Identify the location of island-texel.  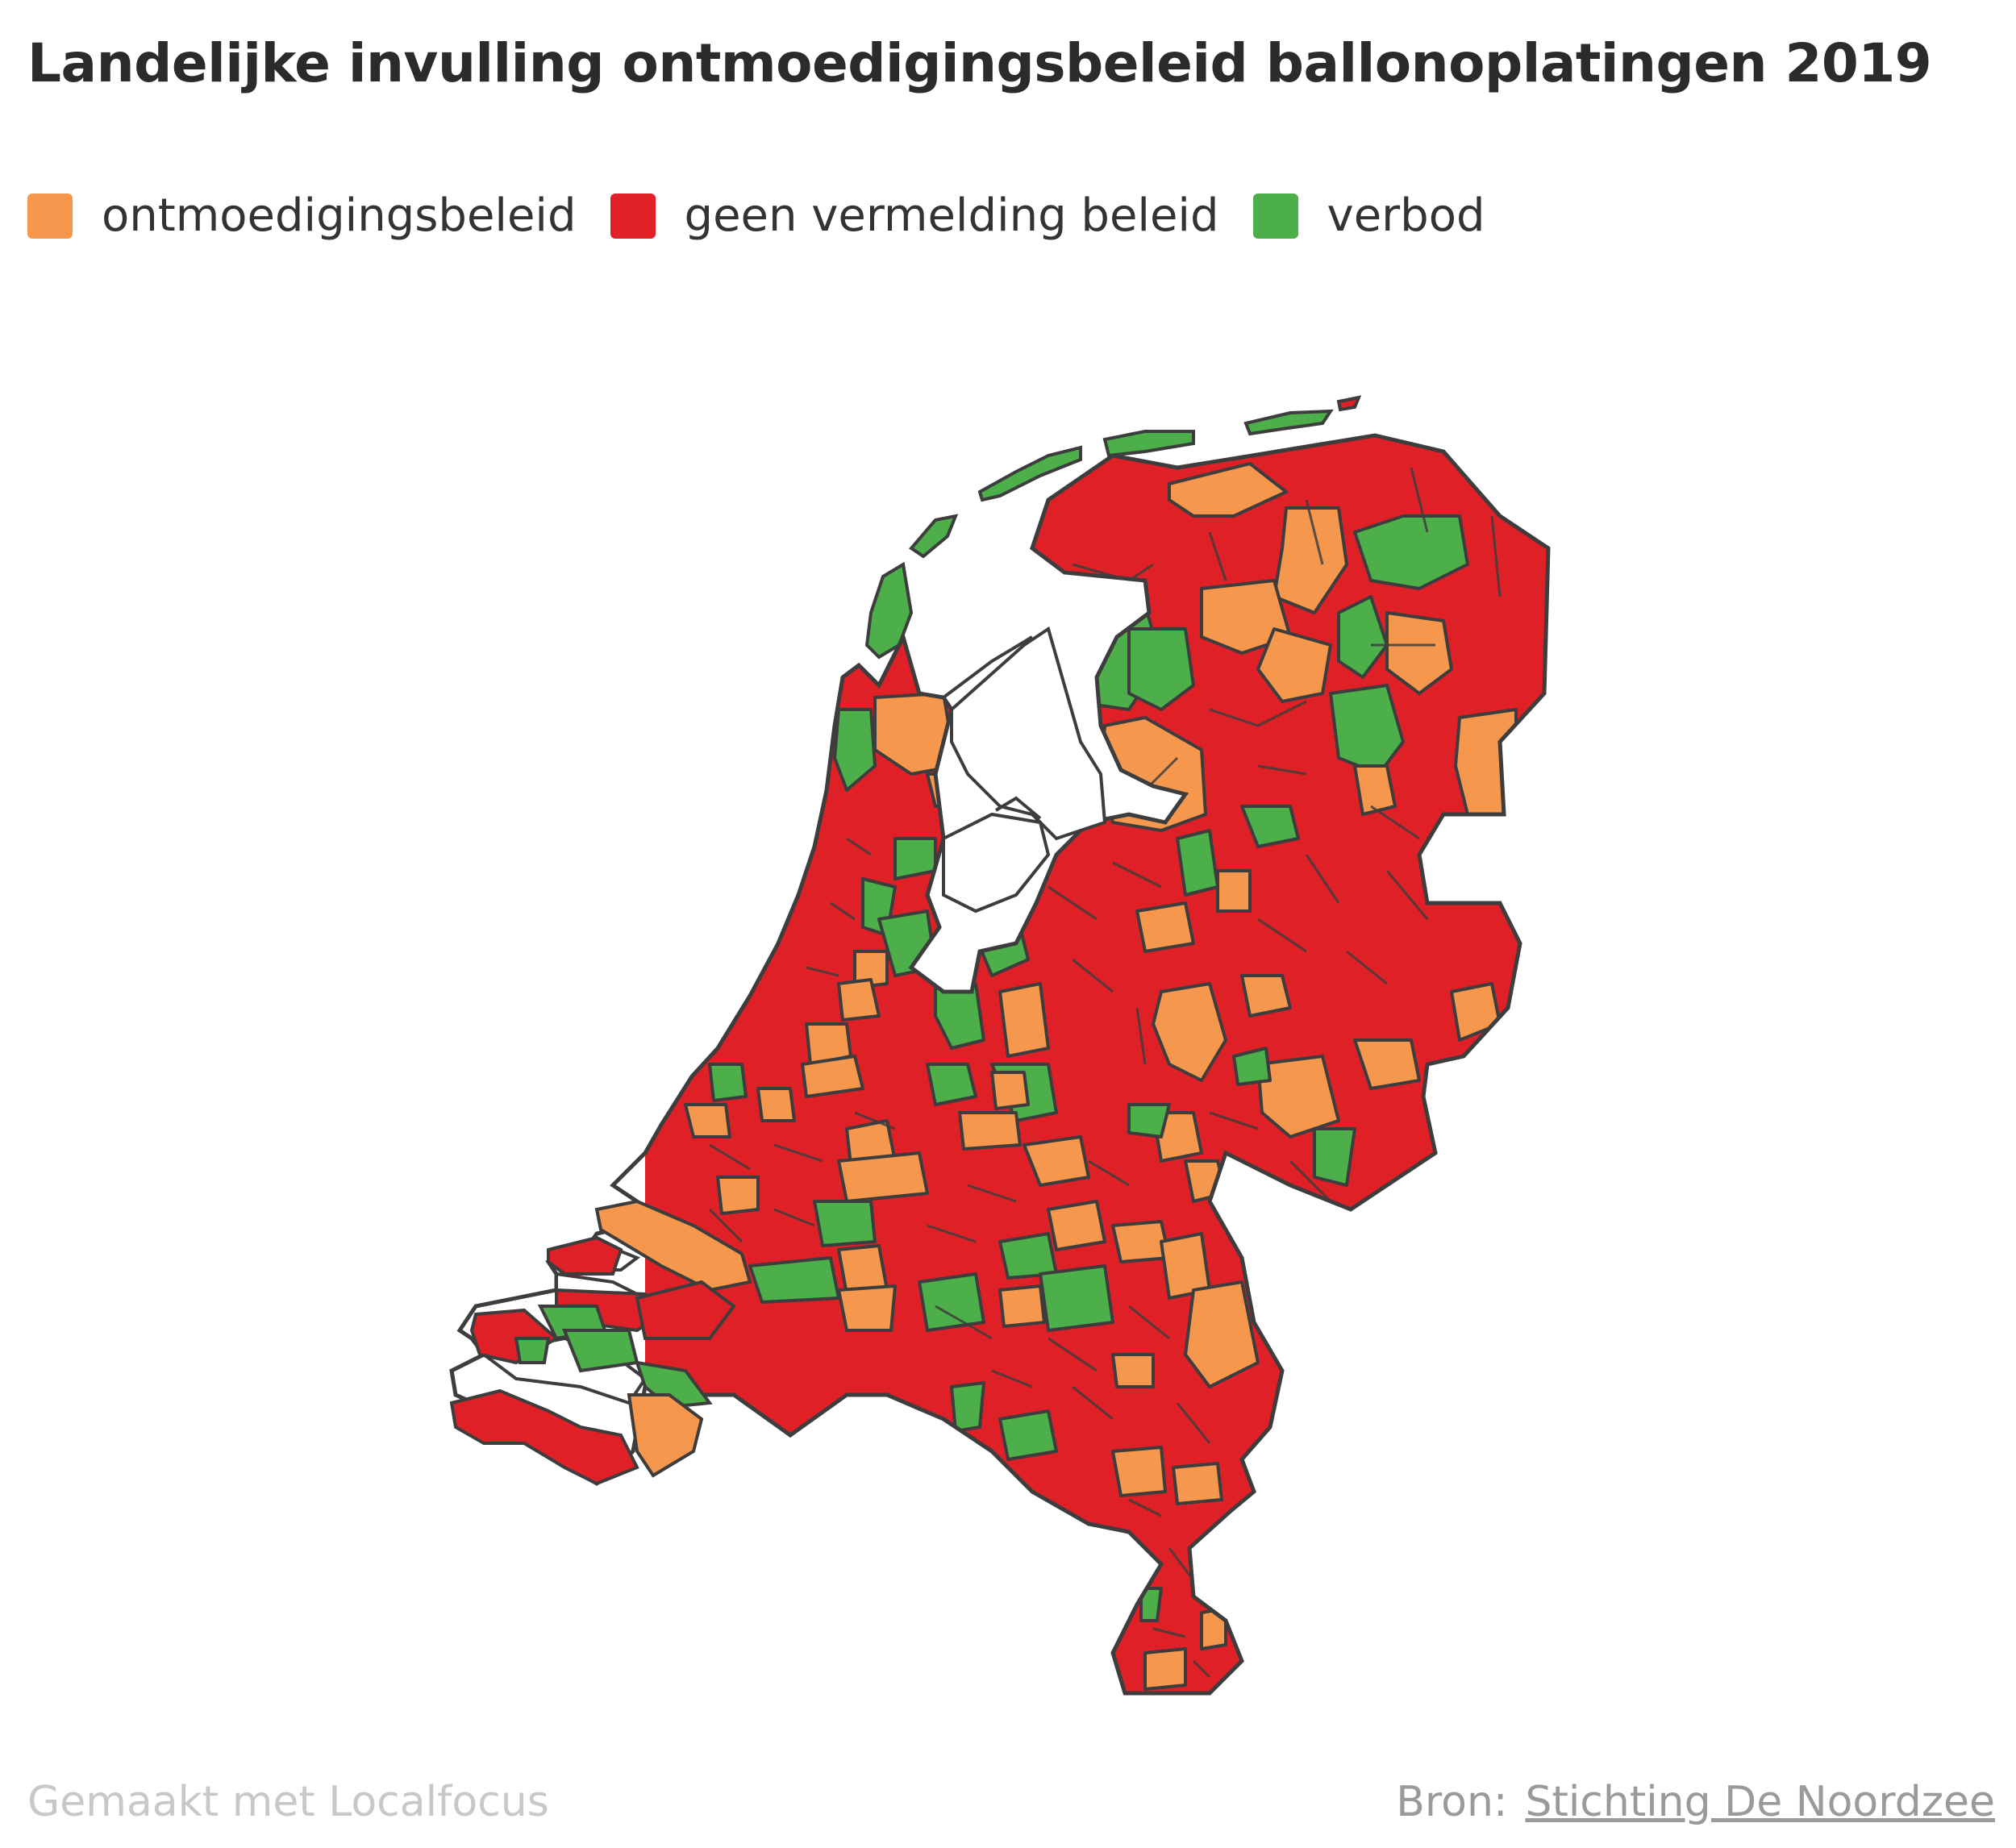
(889, 610).